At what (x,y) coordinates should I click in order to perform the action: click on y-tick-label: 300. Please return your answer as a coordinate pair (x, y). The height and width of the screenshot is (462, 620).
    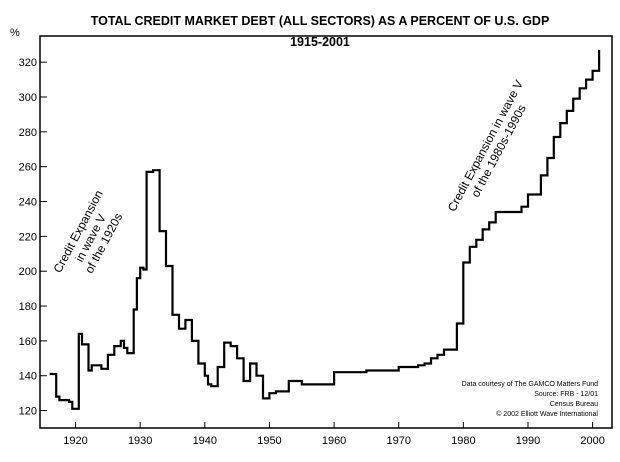
    Looking at the image, I should click on (28, 98).